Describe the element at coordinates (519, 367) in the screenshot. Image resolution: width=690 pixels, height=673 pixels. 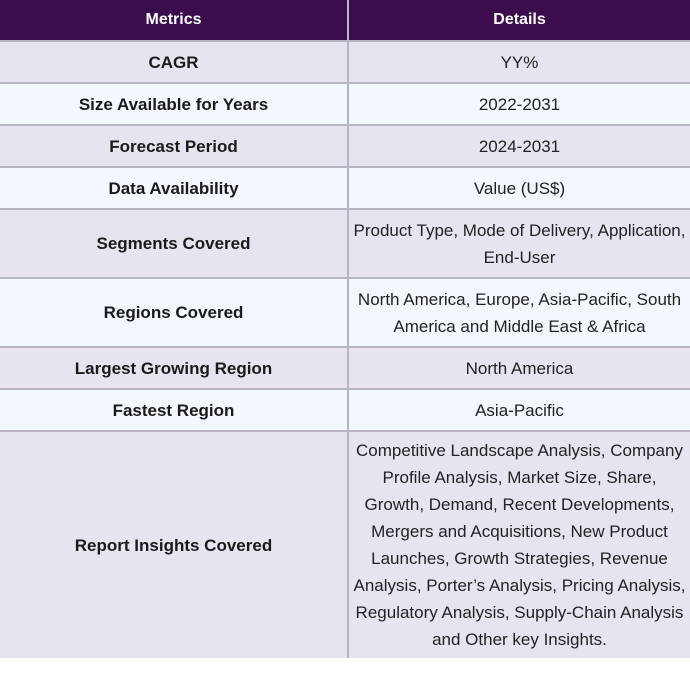
I see `details-cell: North America` at that location.